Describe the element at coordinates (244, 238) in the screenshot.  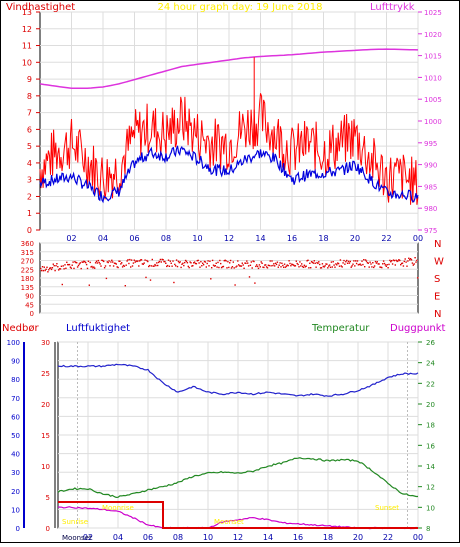
I see `wind-x-ticks: 02 04 06 08 10 12 14 16 18 20 22 00` at that location.